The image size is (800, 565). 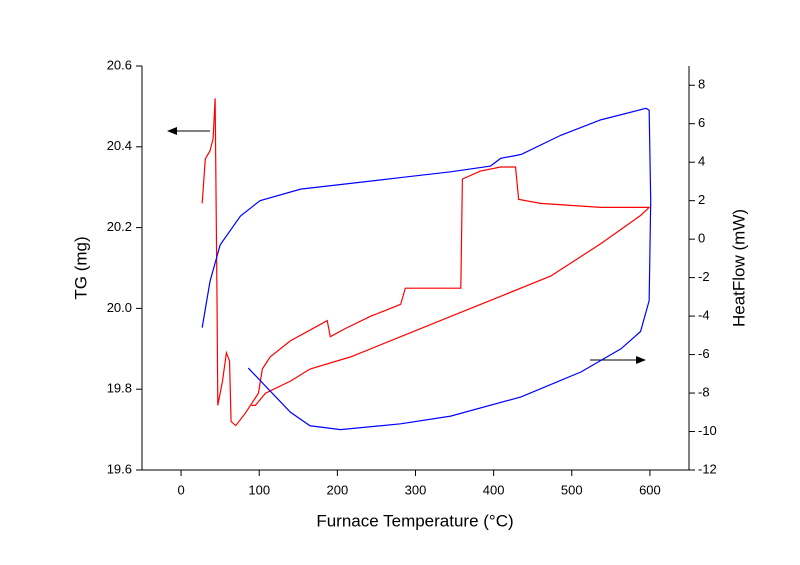 I want to click on y2-tick-label: -12, so click(x=707, y=468).